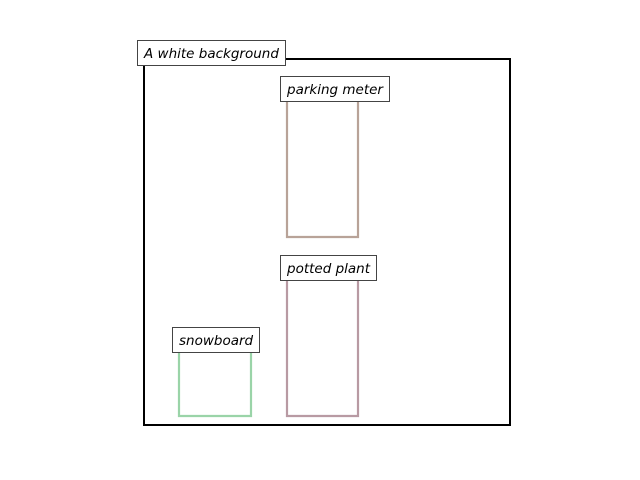 This screenshot has height=480, width=640. What do you see at coordinates (215, 379) in the screenshot?
I see `snowboard-box` at bounding box center [215, 379].